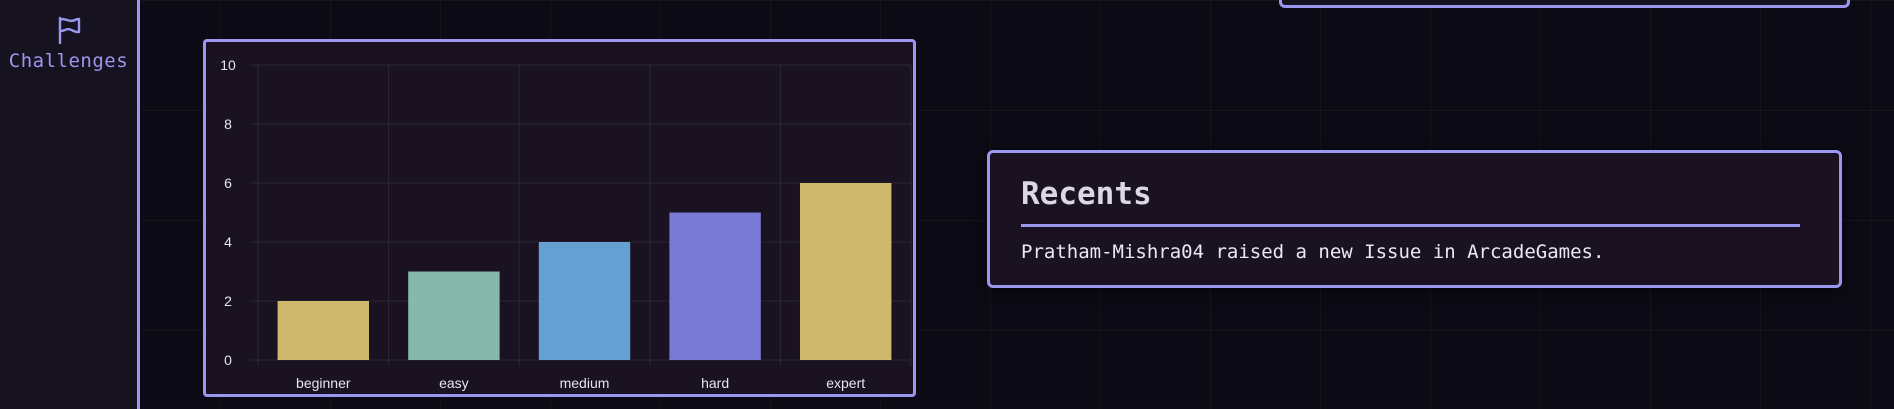 The image size is (1894, 409). Describe the element at coordinates (323, 383) in the screenshot. I see `x-tick-label: beginner` at that location.